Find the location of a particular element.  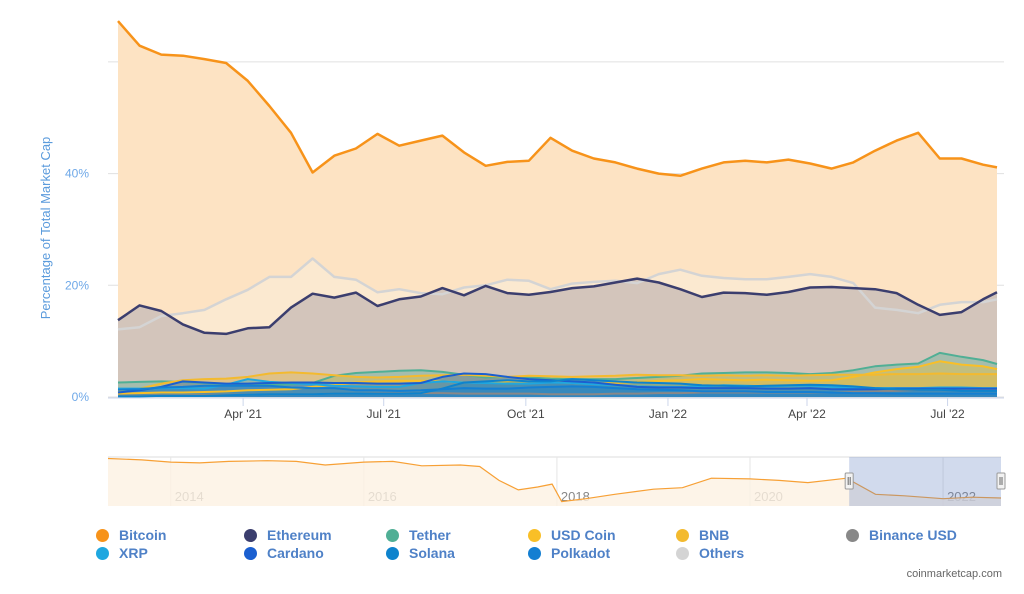

x-tick-label: Oct '21 is located at coordinates (526, 414).